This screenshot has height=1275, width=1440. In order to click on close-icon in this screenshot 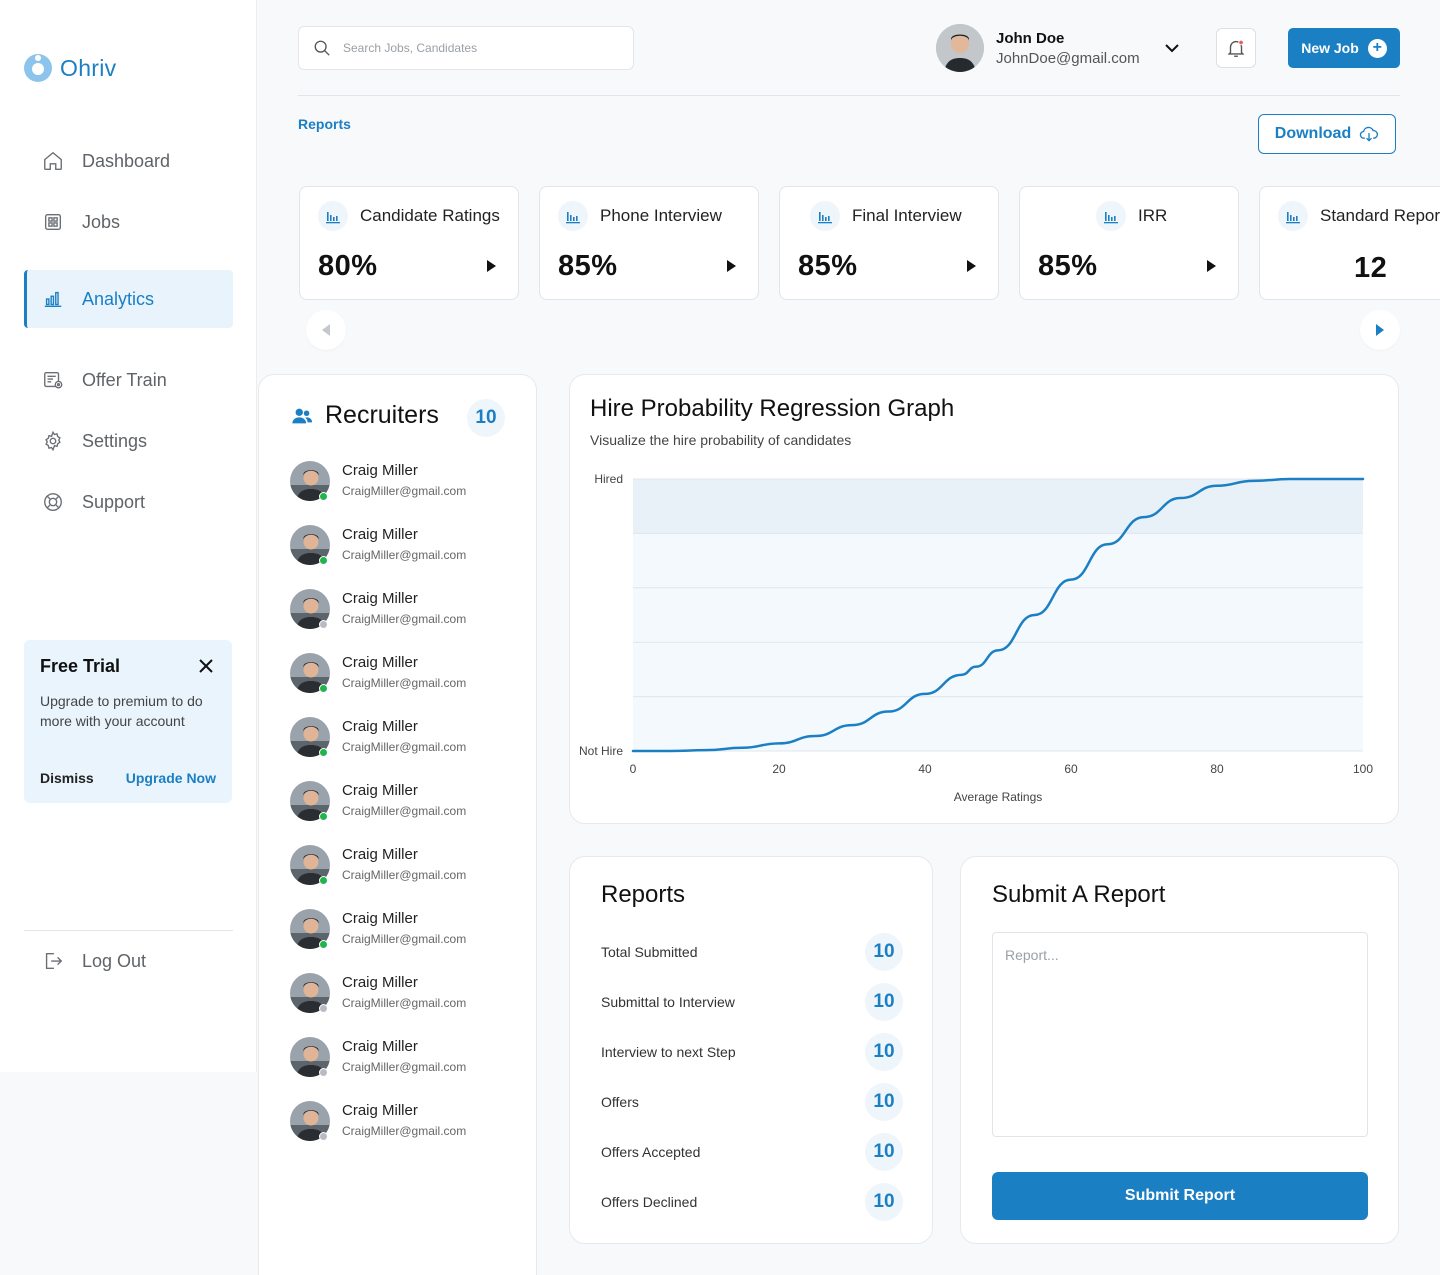, I will do `click(206, 666)`.